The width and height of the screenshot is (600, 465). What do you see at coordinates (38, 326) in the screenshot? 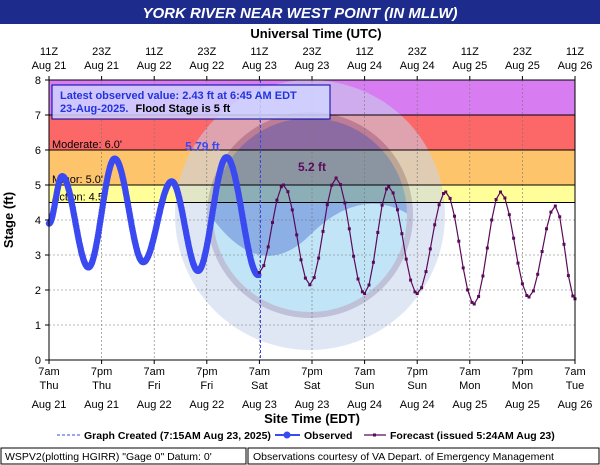
I see `y-tick-label: 1` at bounding box center [38, 326].